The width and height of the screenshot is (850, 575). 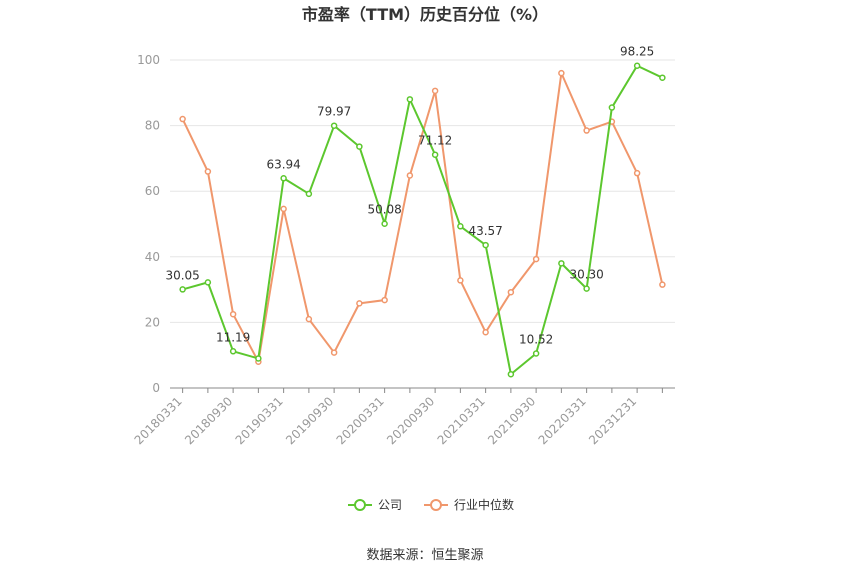 I want to click on y-tick-label: 20, so click(x=152, y=322).